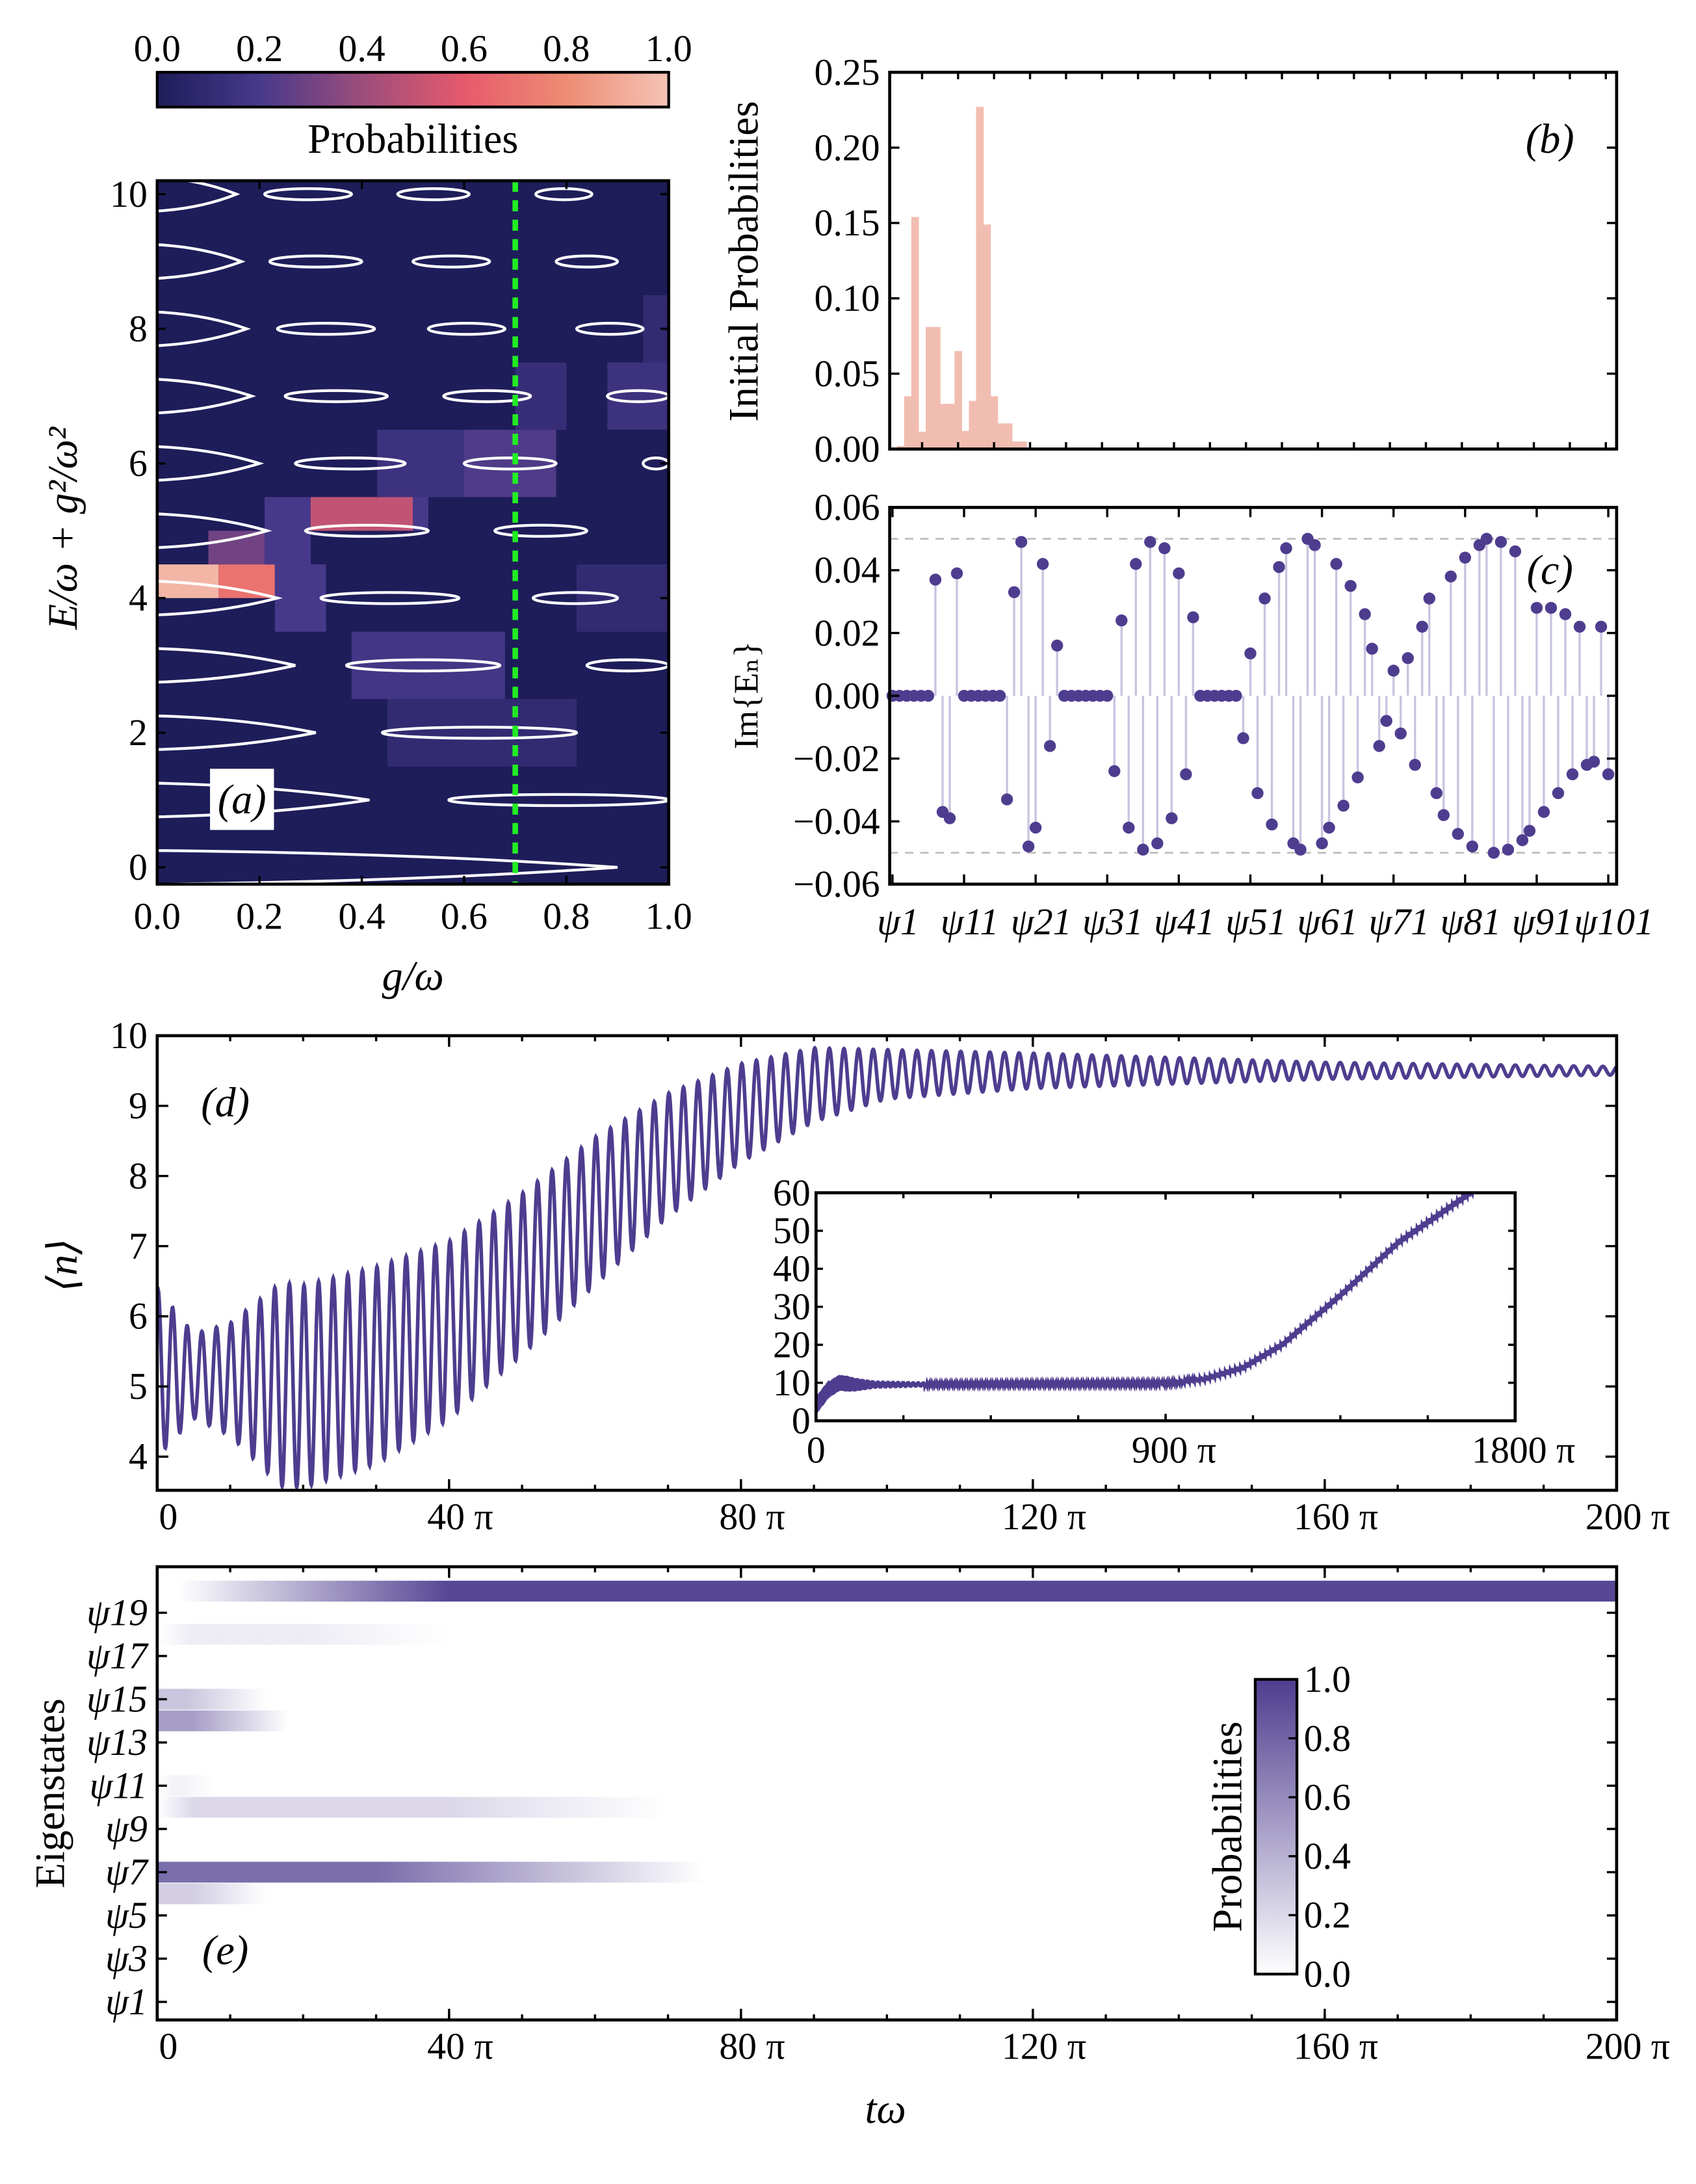 The image size is (1696, 2184). I want to click on colorbar-e-label: Probabilities, so click(1228, 1827).